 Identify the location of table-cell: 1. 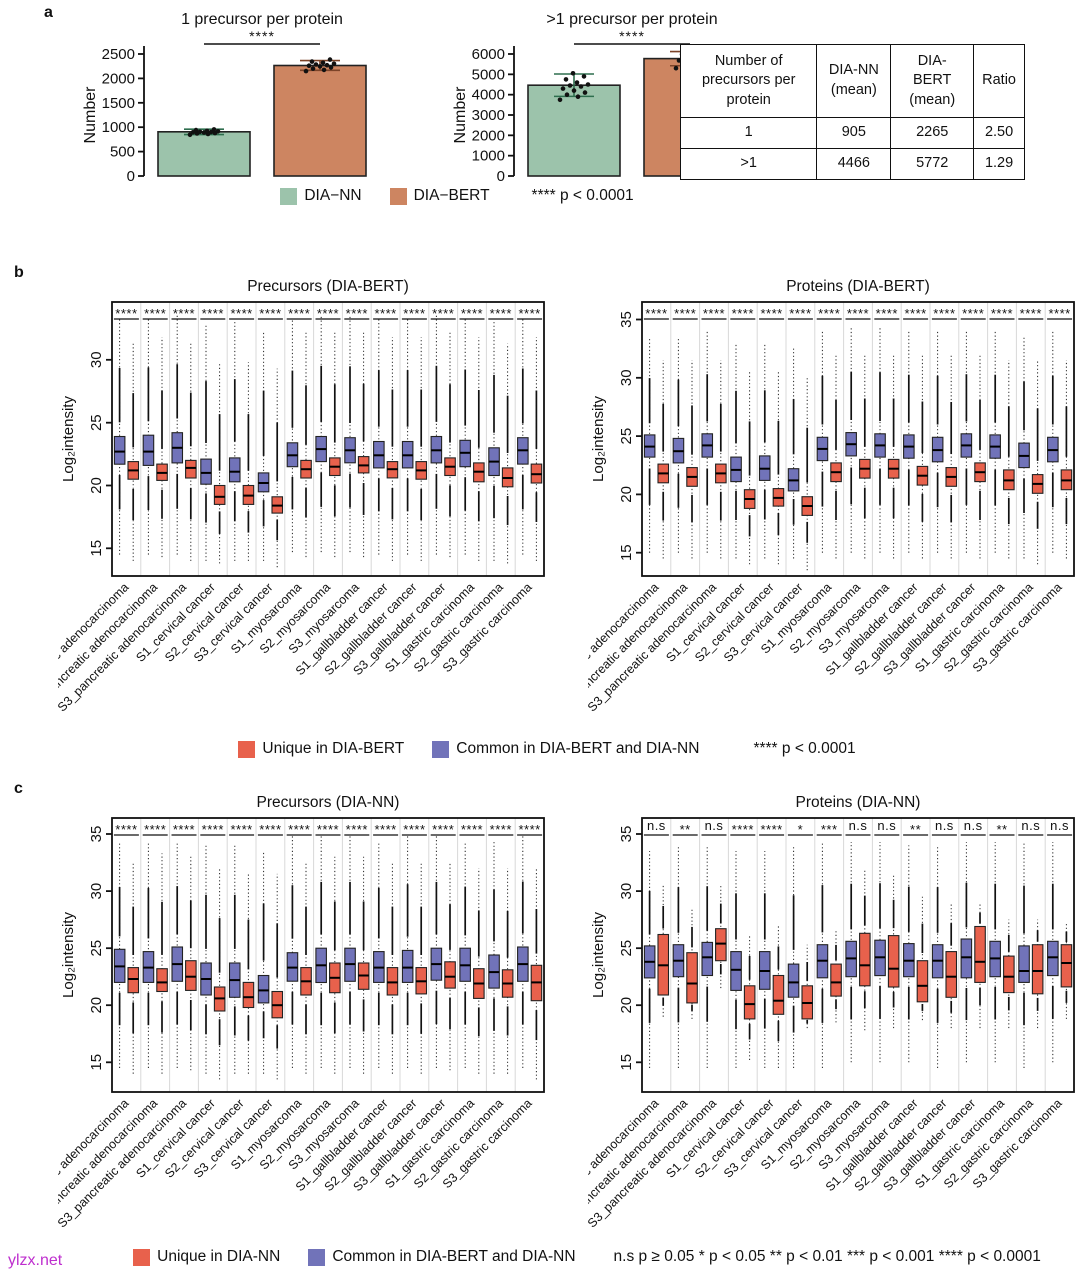
(748, 133).